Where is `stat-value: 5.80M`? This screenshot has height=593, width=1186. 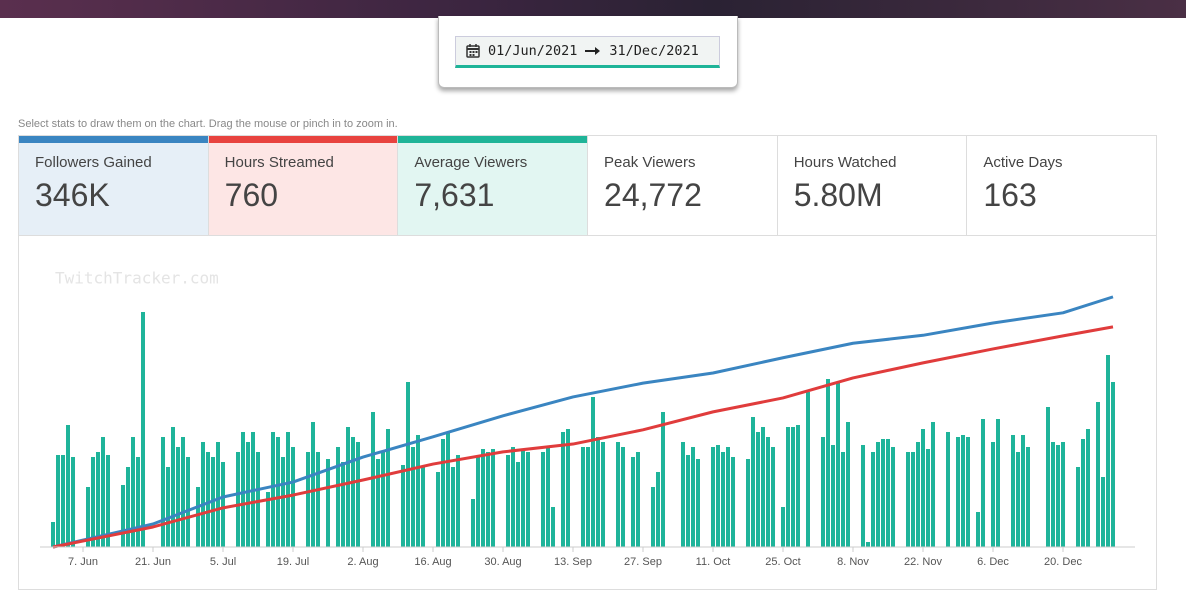
stat-value: 5.80M is located at coordinates (838, 195).